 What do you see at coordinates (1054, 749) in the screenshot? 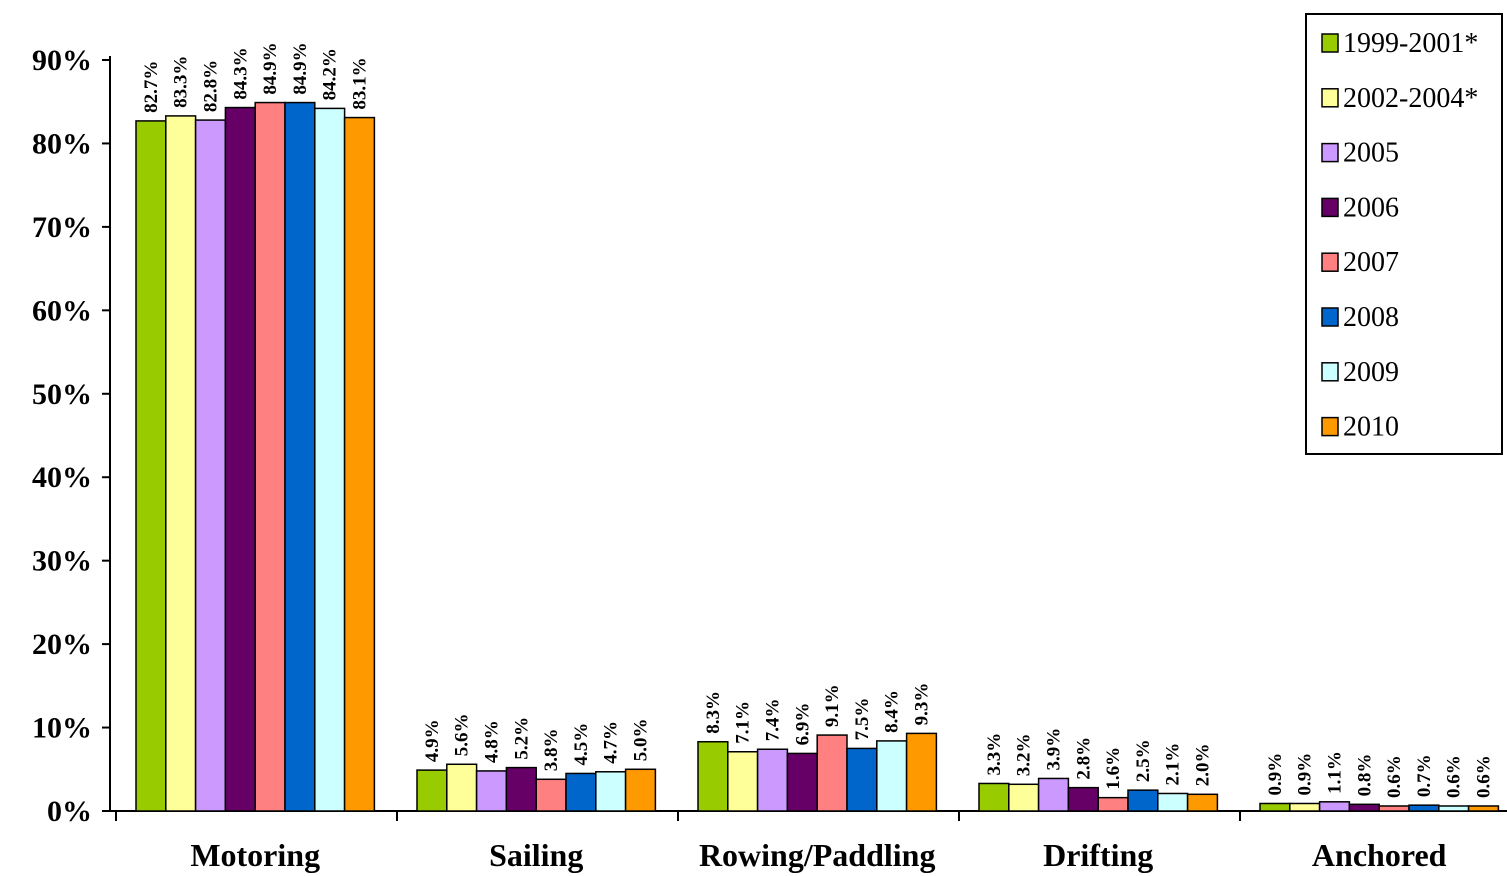
I see `data-label: 3.9%` at bounding box center [1054, 749].